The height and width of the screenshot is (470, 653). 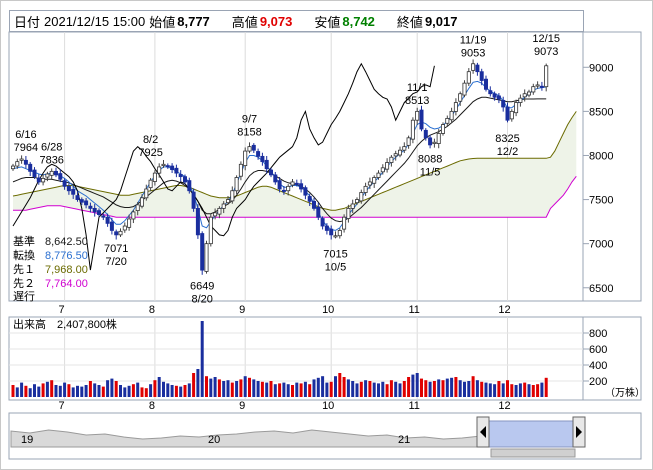 What do you see at coordinates (201, 300) in the screenshot?
I see `price-annotation: 8/20` at bounding box center [201, 300].